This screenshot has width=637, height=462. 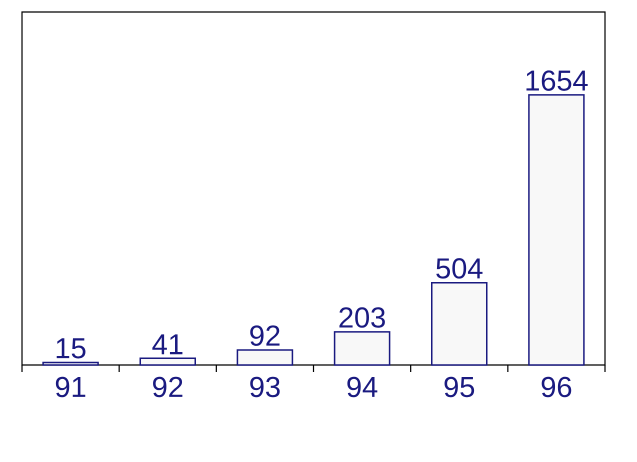 I want to click on x-tick-label: 91, so click(x=71, y=387).